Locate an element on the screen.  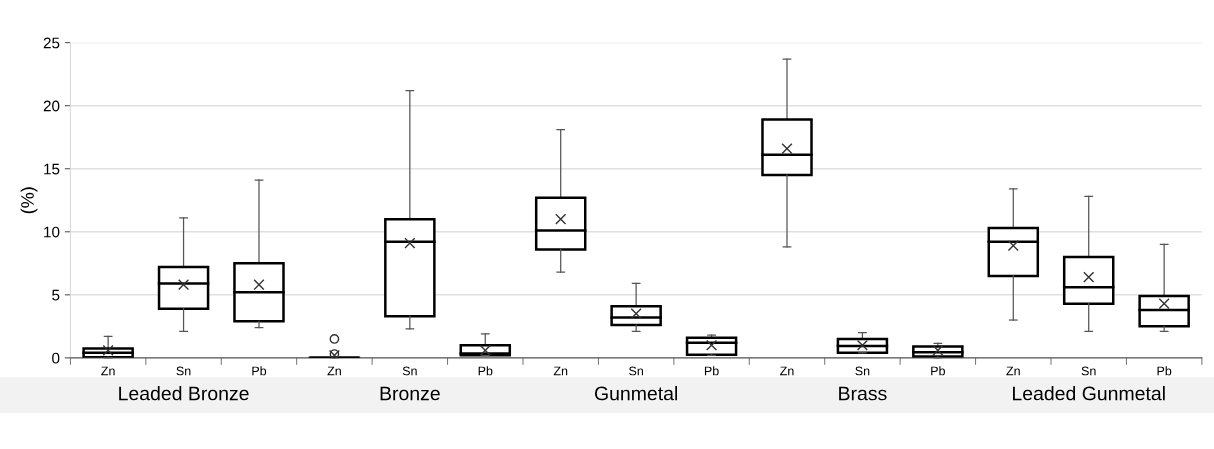
y-tick-label: 25 is located at coordinates (51, 43).